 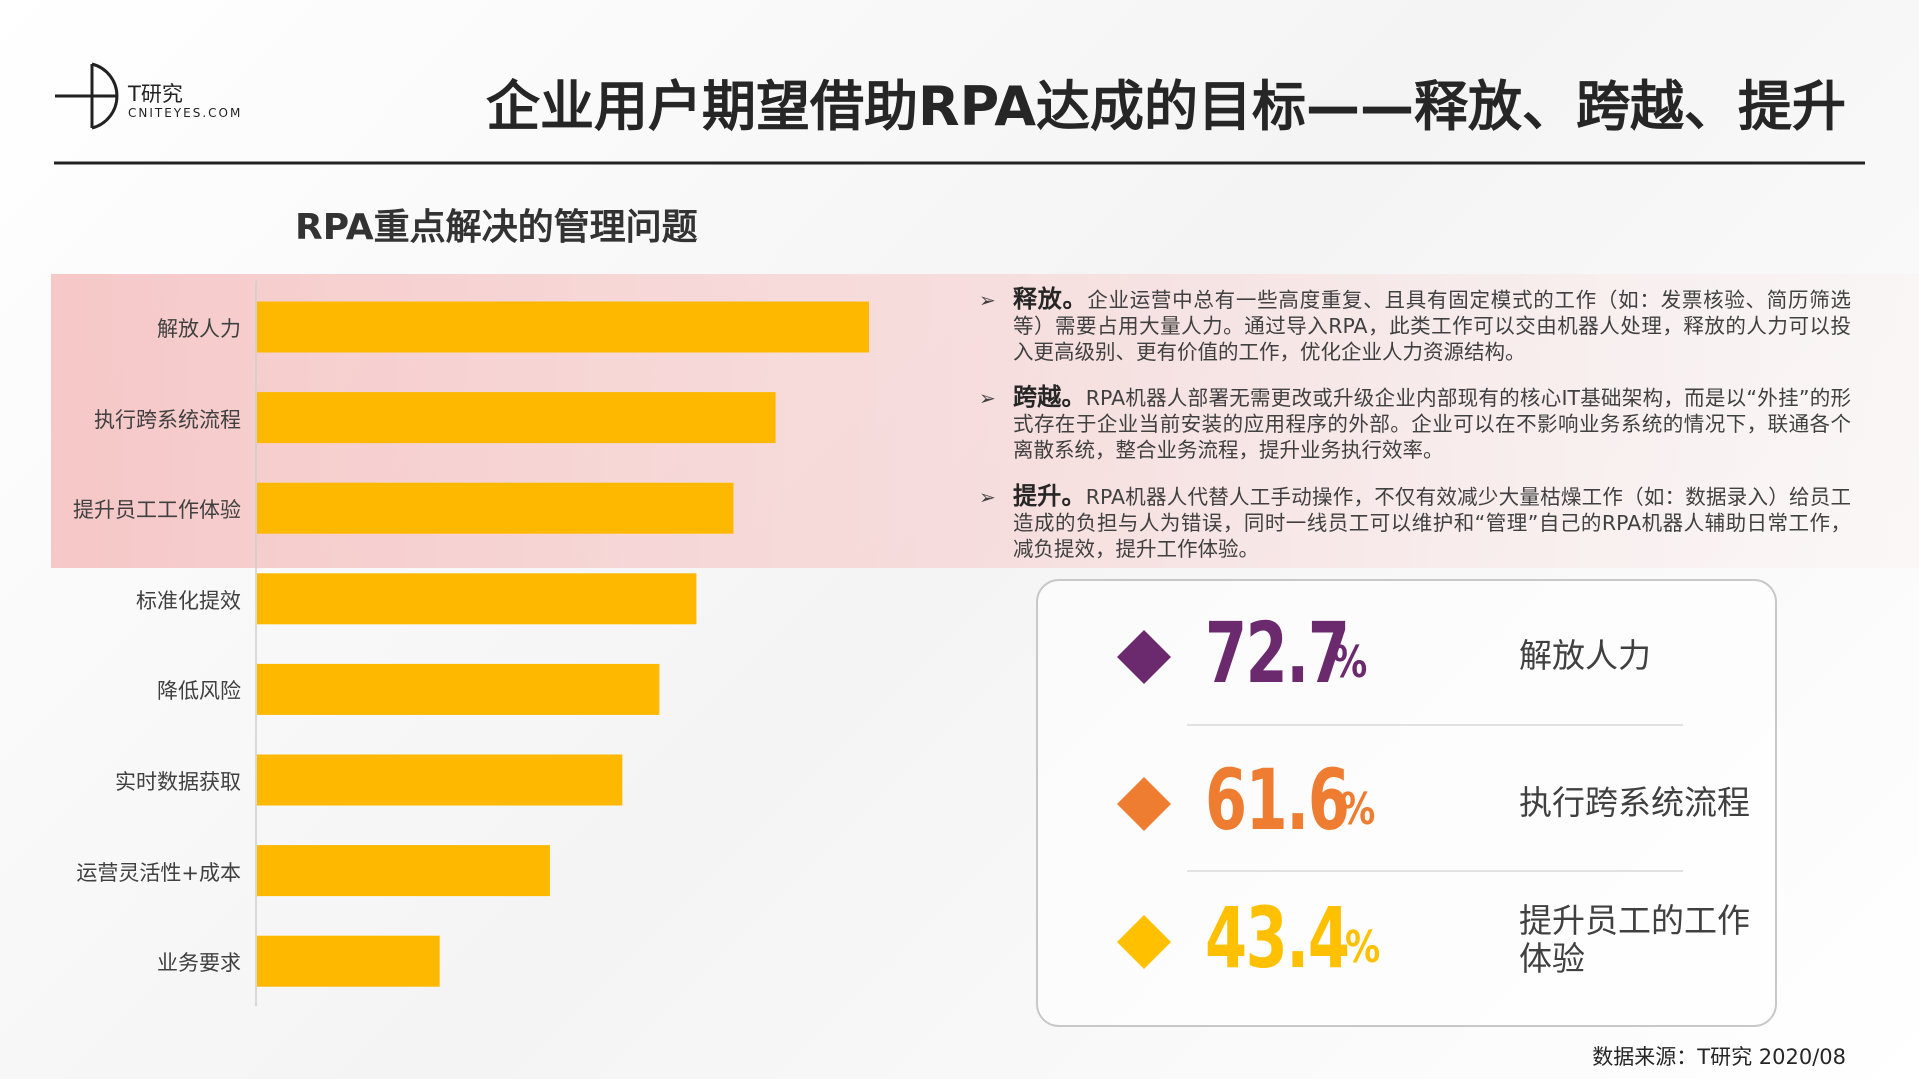 What do you see at coordinates (1166, 106) in the screenshot?
I see `page-title: 企业用户期望借助RPA达成的目标——释放、跨越、提升` at bounding box center [1166, 106].